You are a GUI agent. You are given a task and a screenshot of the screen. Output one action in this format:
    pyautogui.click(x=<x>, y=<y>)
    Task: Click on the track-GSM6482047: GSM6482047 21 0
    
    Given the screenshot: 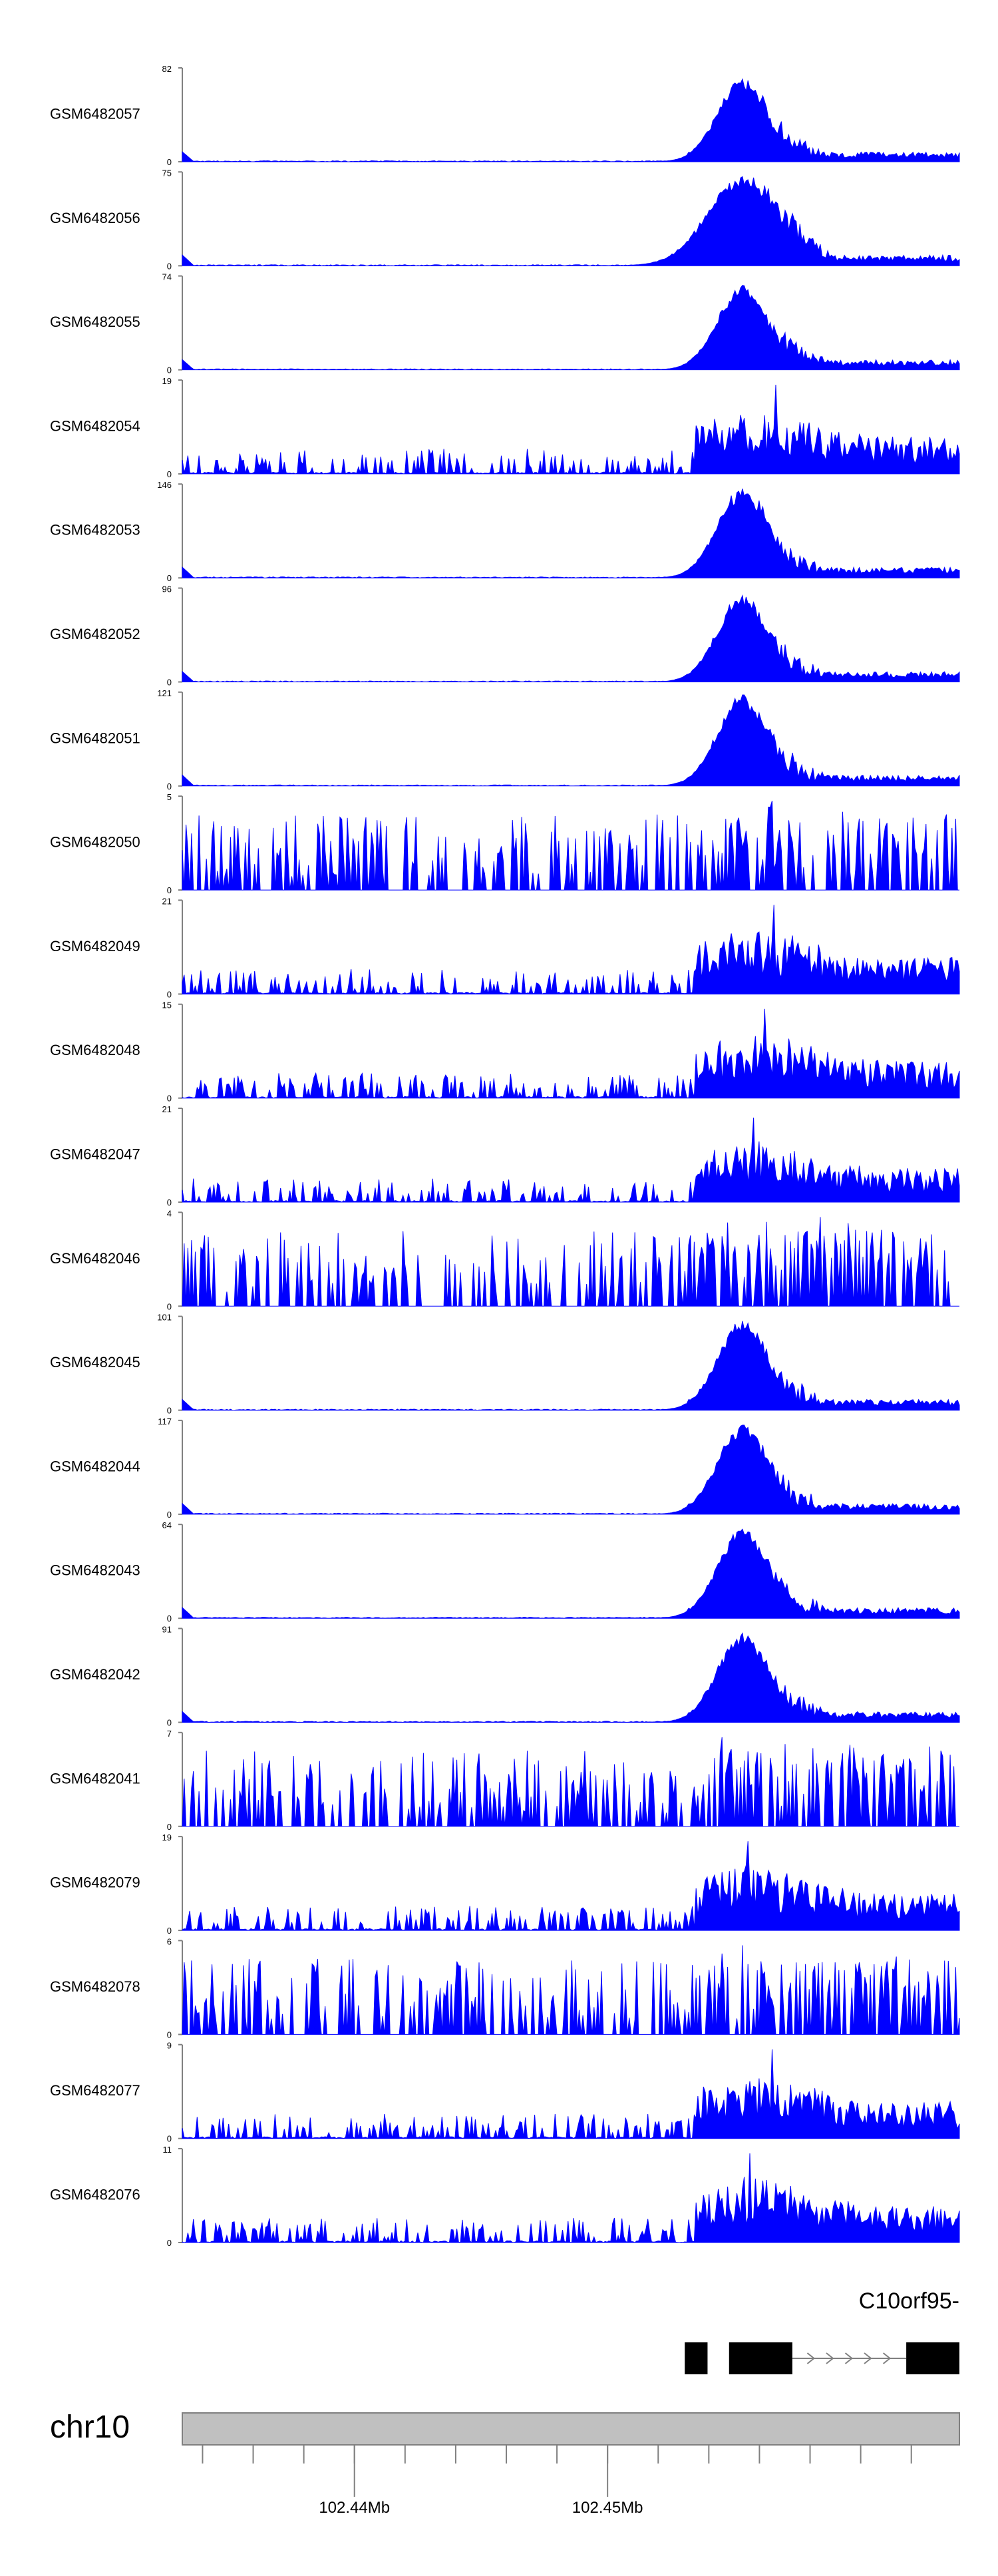 What is the action you would take?
    pyautogui.click(x=505, y=1155)
    